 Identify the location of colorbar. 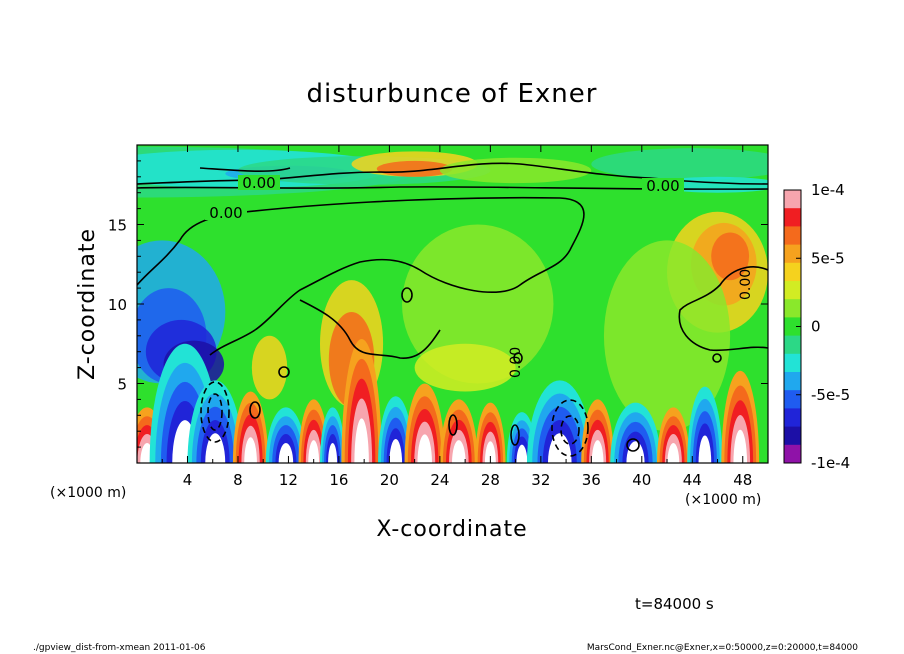
(792, 327).